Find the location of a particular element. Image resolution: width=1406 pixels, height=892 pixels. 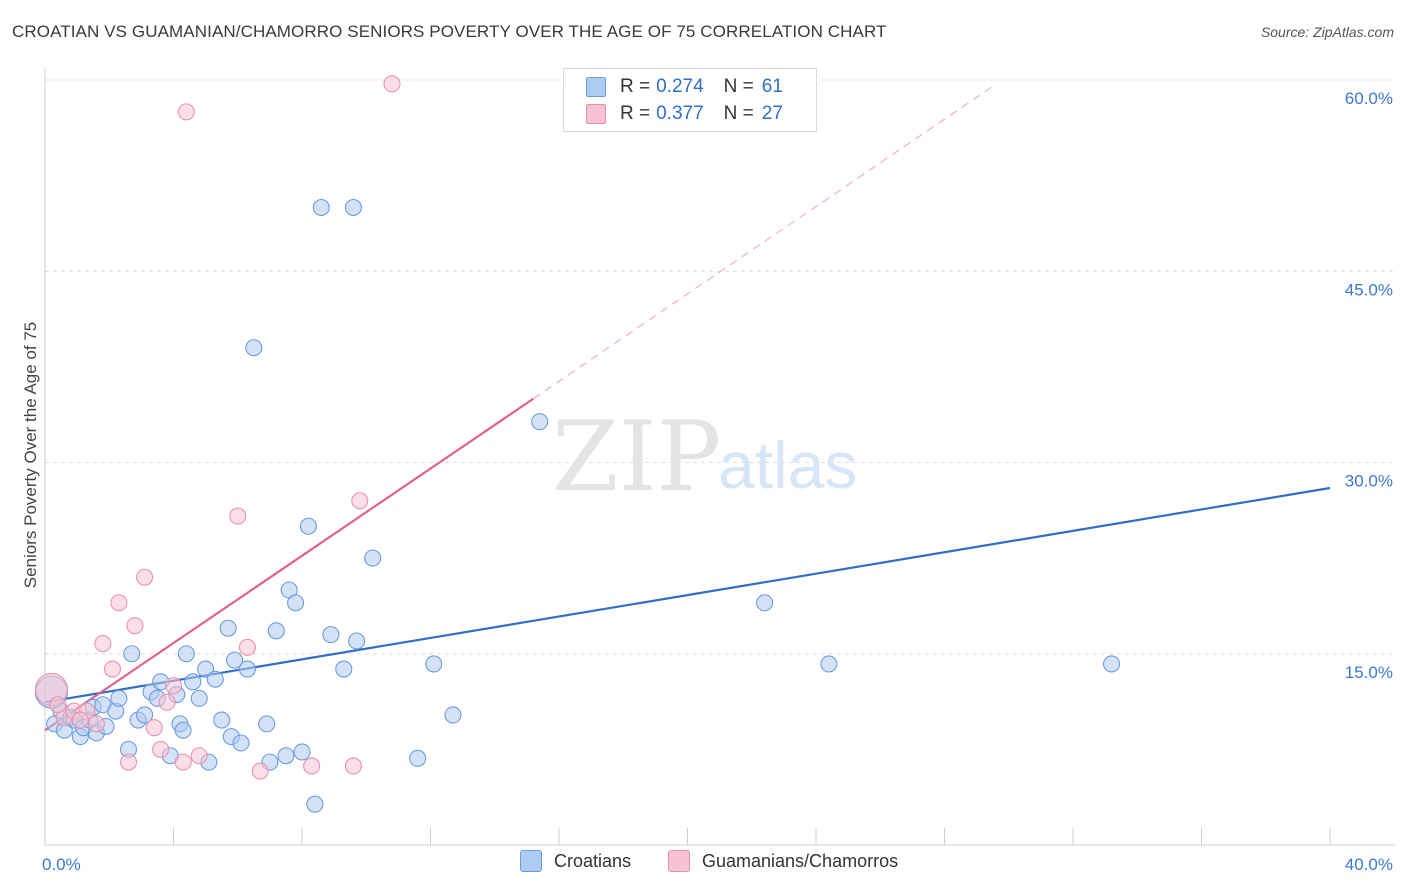

y-tick-label: 45.0% is located at coordinates (1369, 289).